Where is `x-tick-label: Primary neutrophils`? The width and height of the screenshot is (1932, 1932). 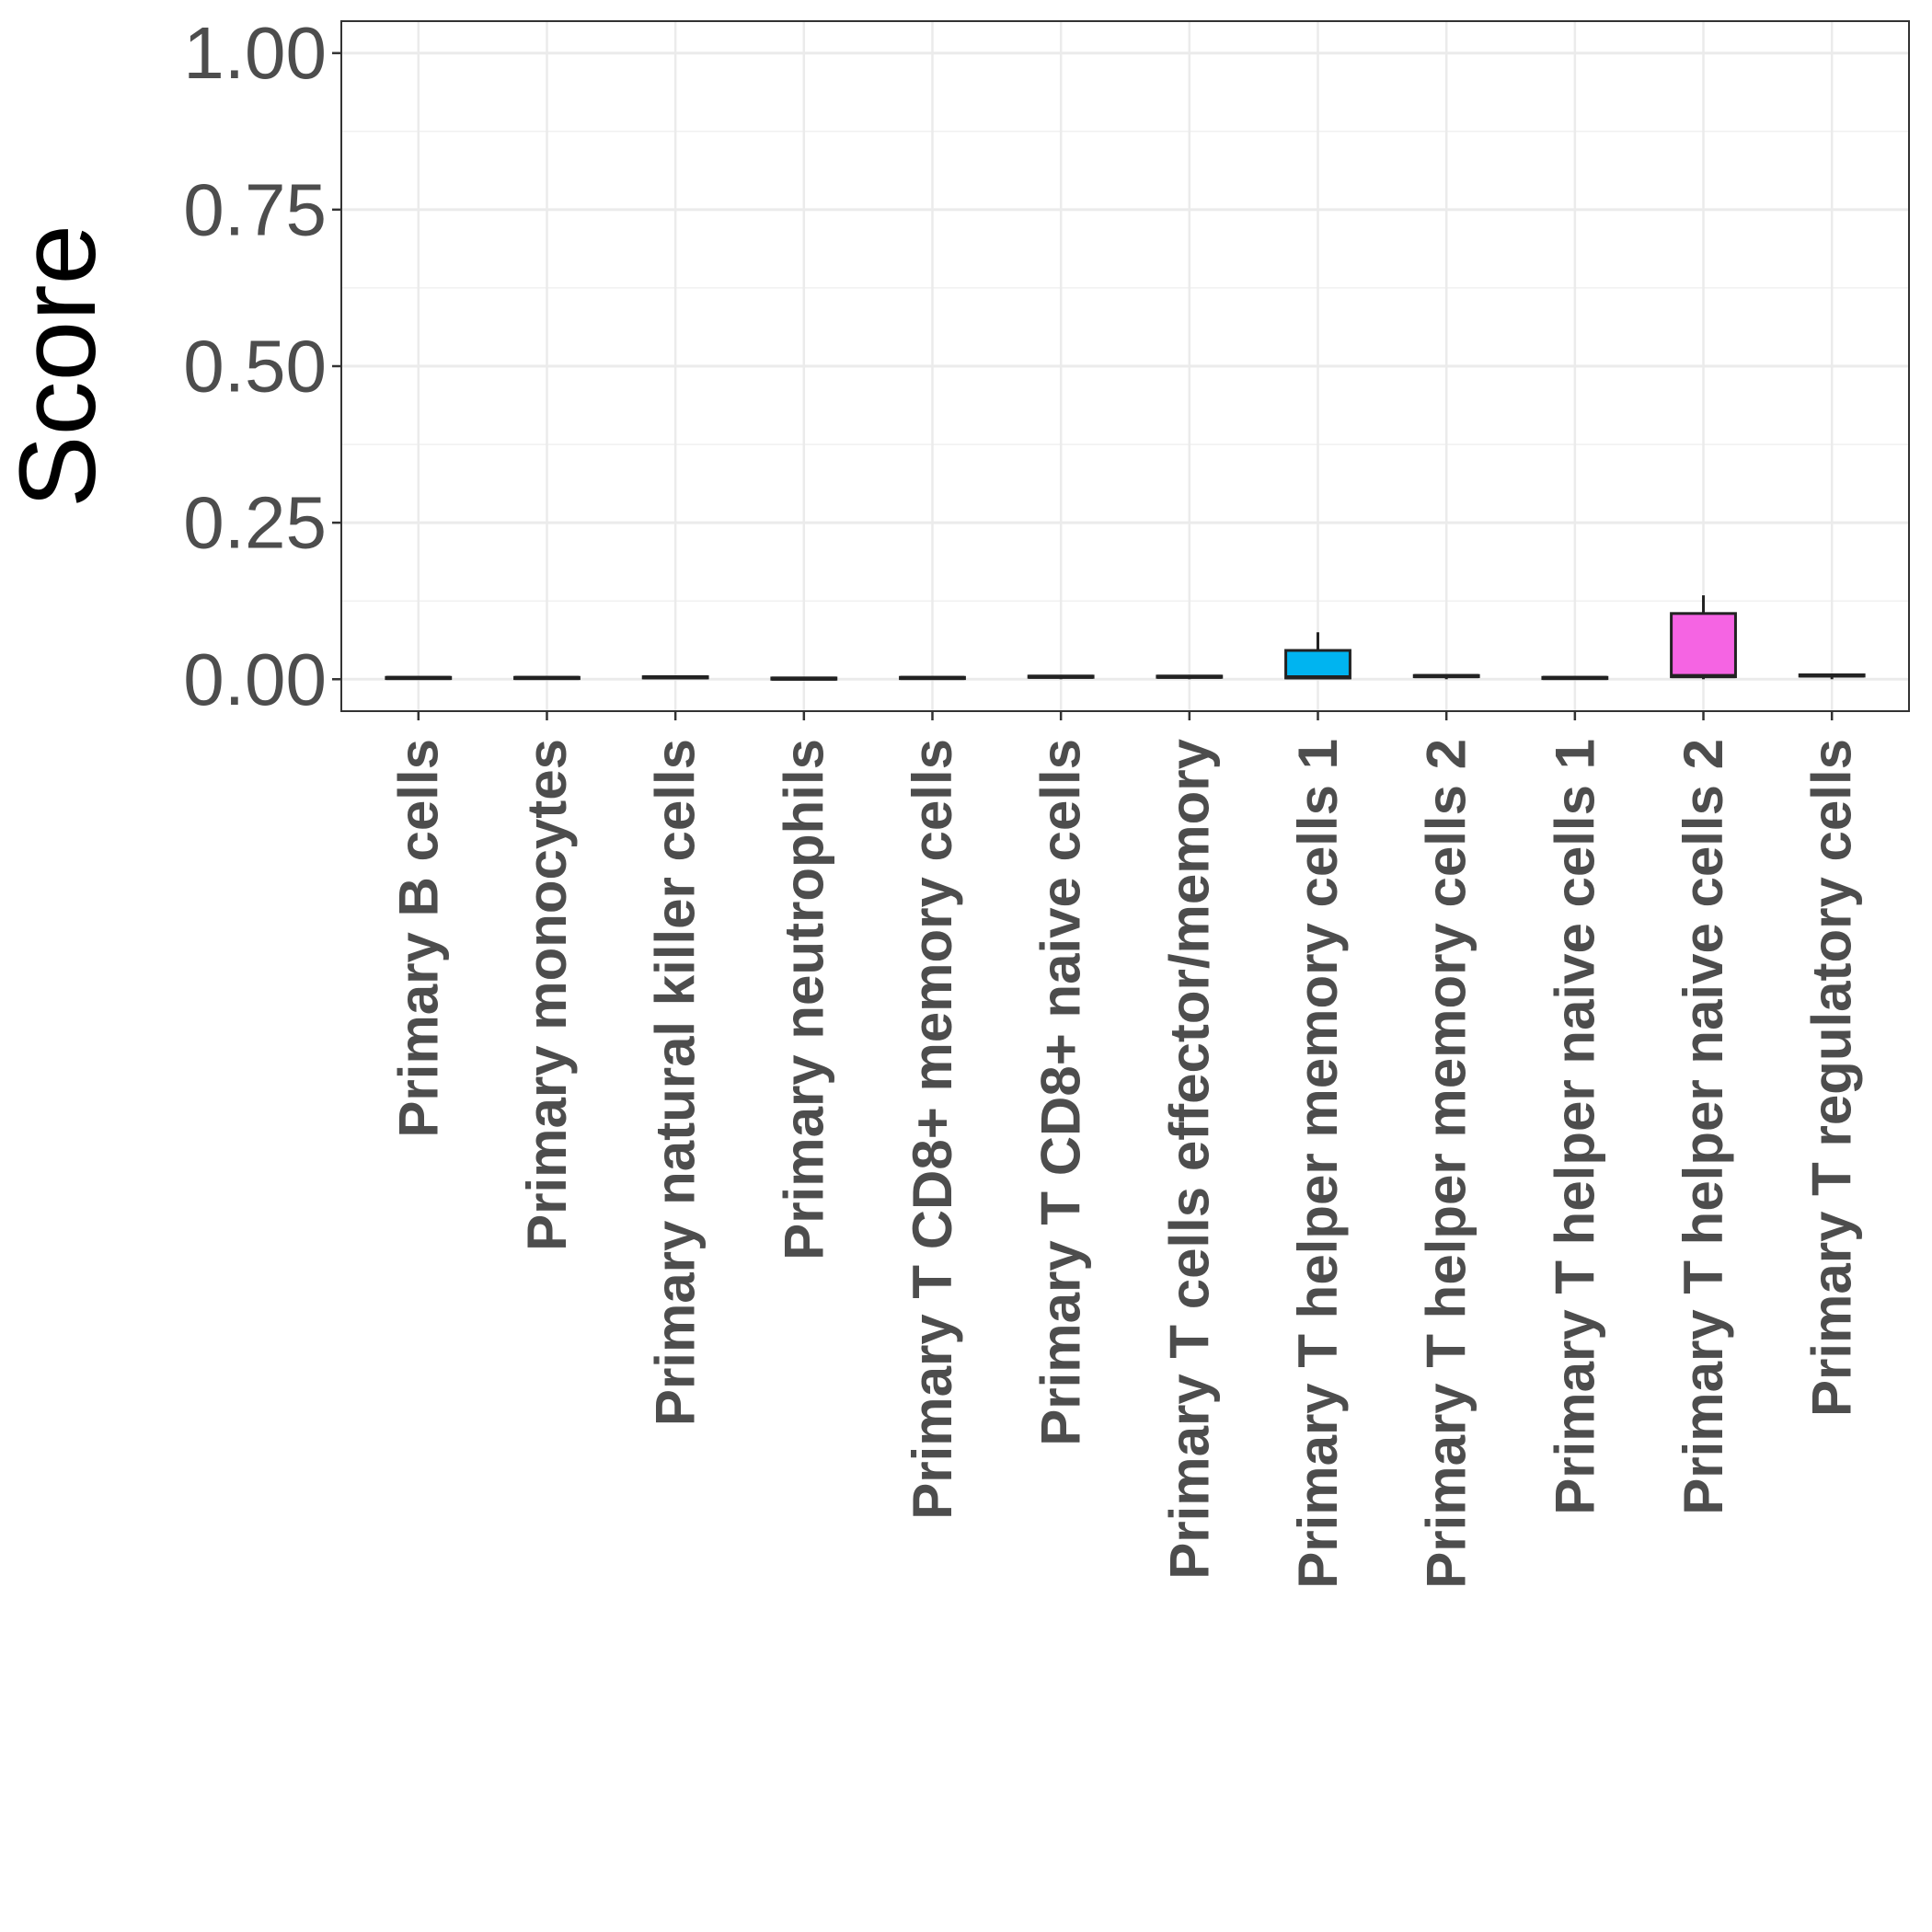
x-tick-label: Primary neutrophils is located at coordinates (803, 999).